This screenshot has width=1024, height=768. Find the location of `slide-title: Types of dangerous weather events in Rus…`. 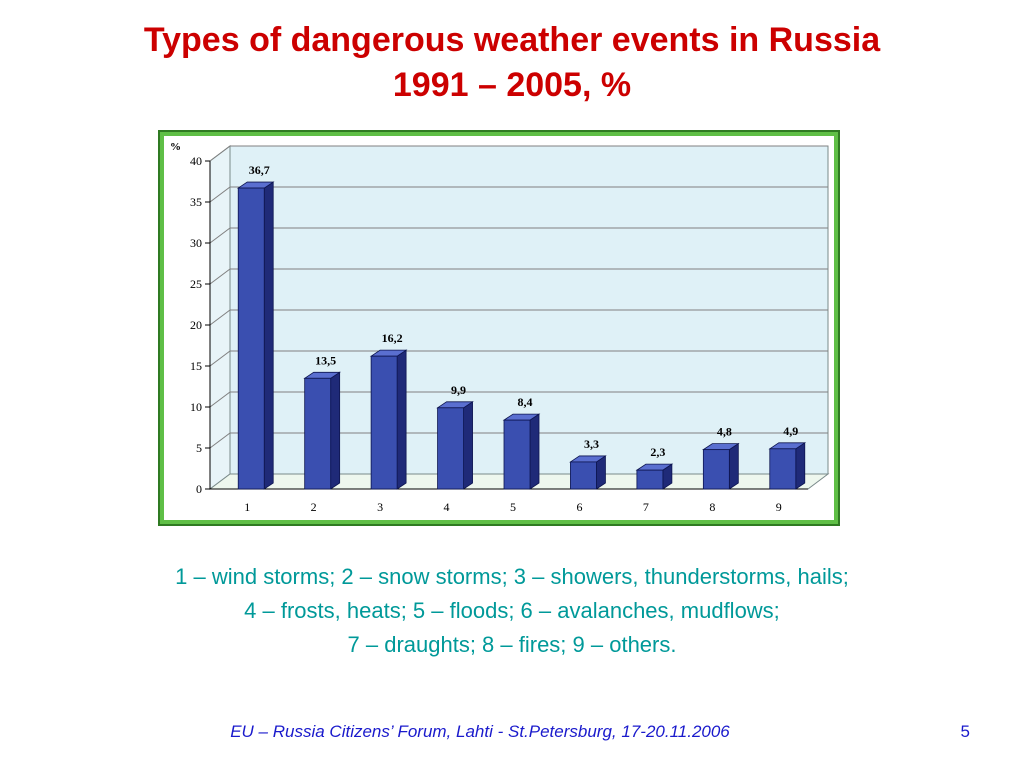

slide-title: Types of dangerous weather events in Rus… is located at coordinates (512, 63).